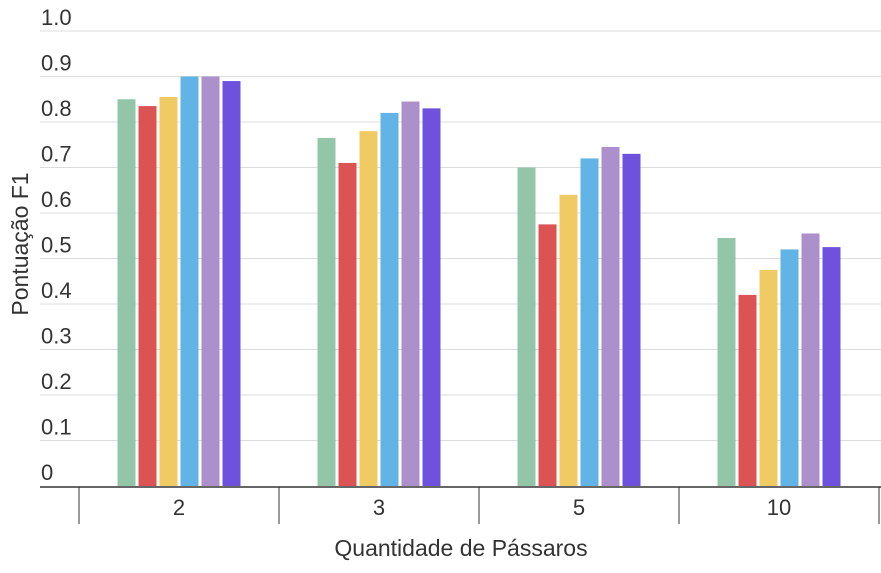 The width and height of the screenshot is (881, 573). What do you see at coordinates (56, 199) in the screenshot?
I see `y-tick-label: 0.6` at bounding box center [56, 199].